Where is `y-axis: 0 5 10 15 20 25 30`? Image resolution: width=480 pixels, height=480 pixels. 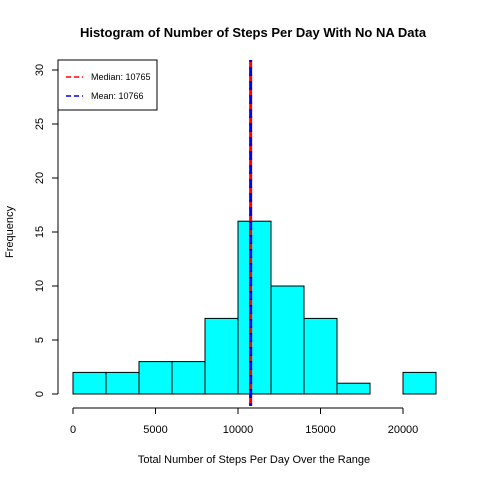 y-axis: 0 5 10 15 20 25 30 is located at coordinates (46, 230).